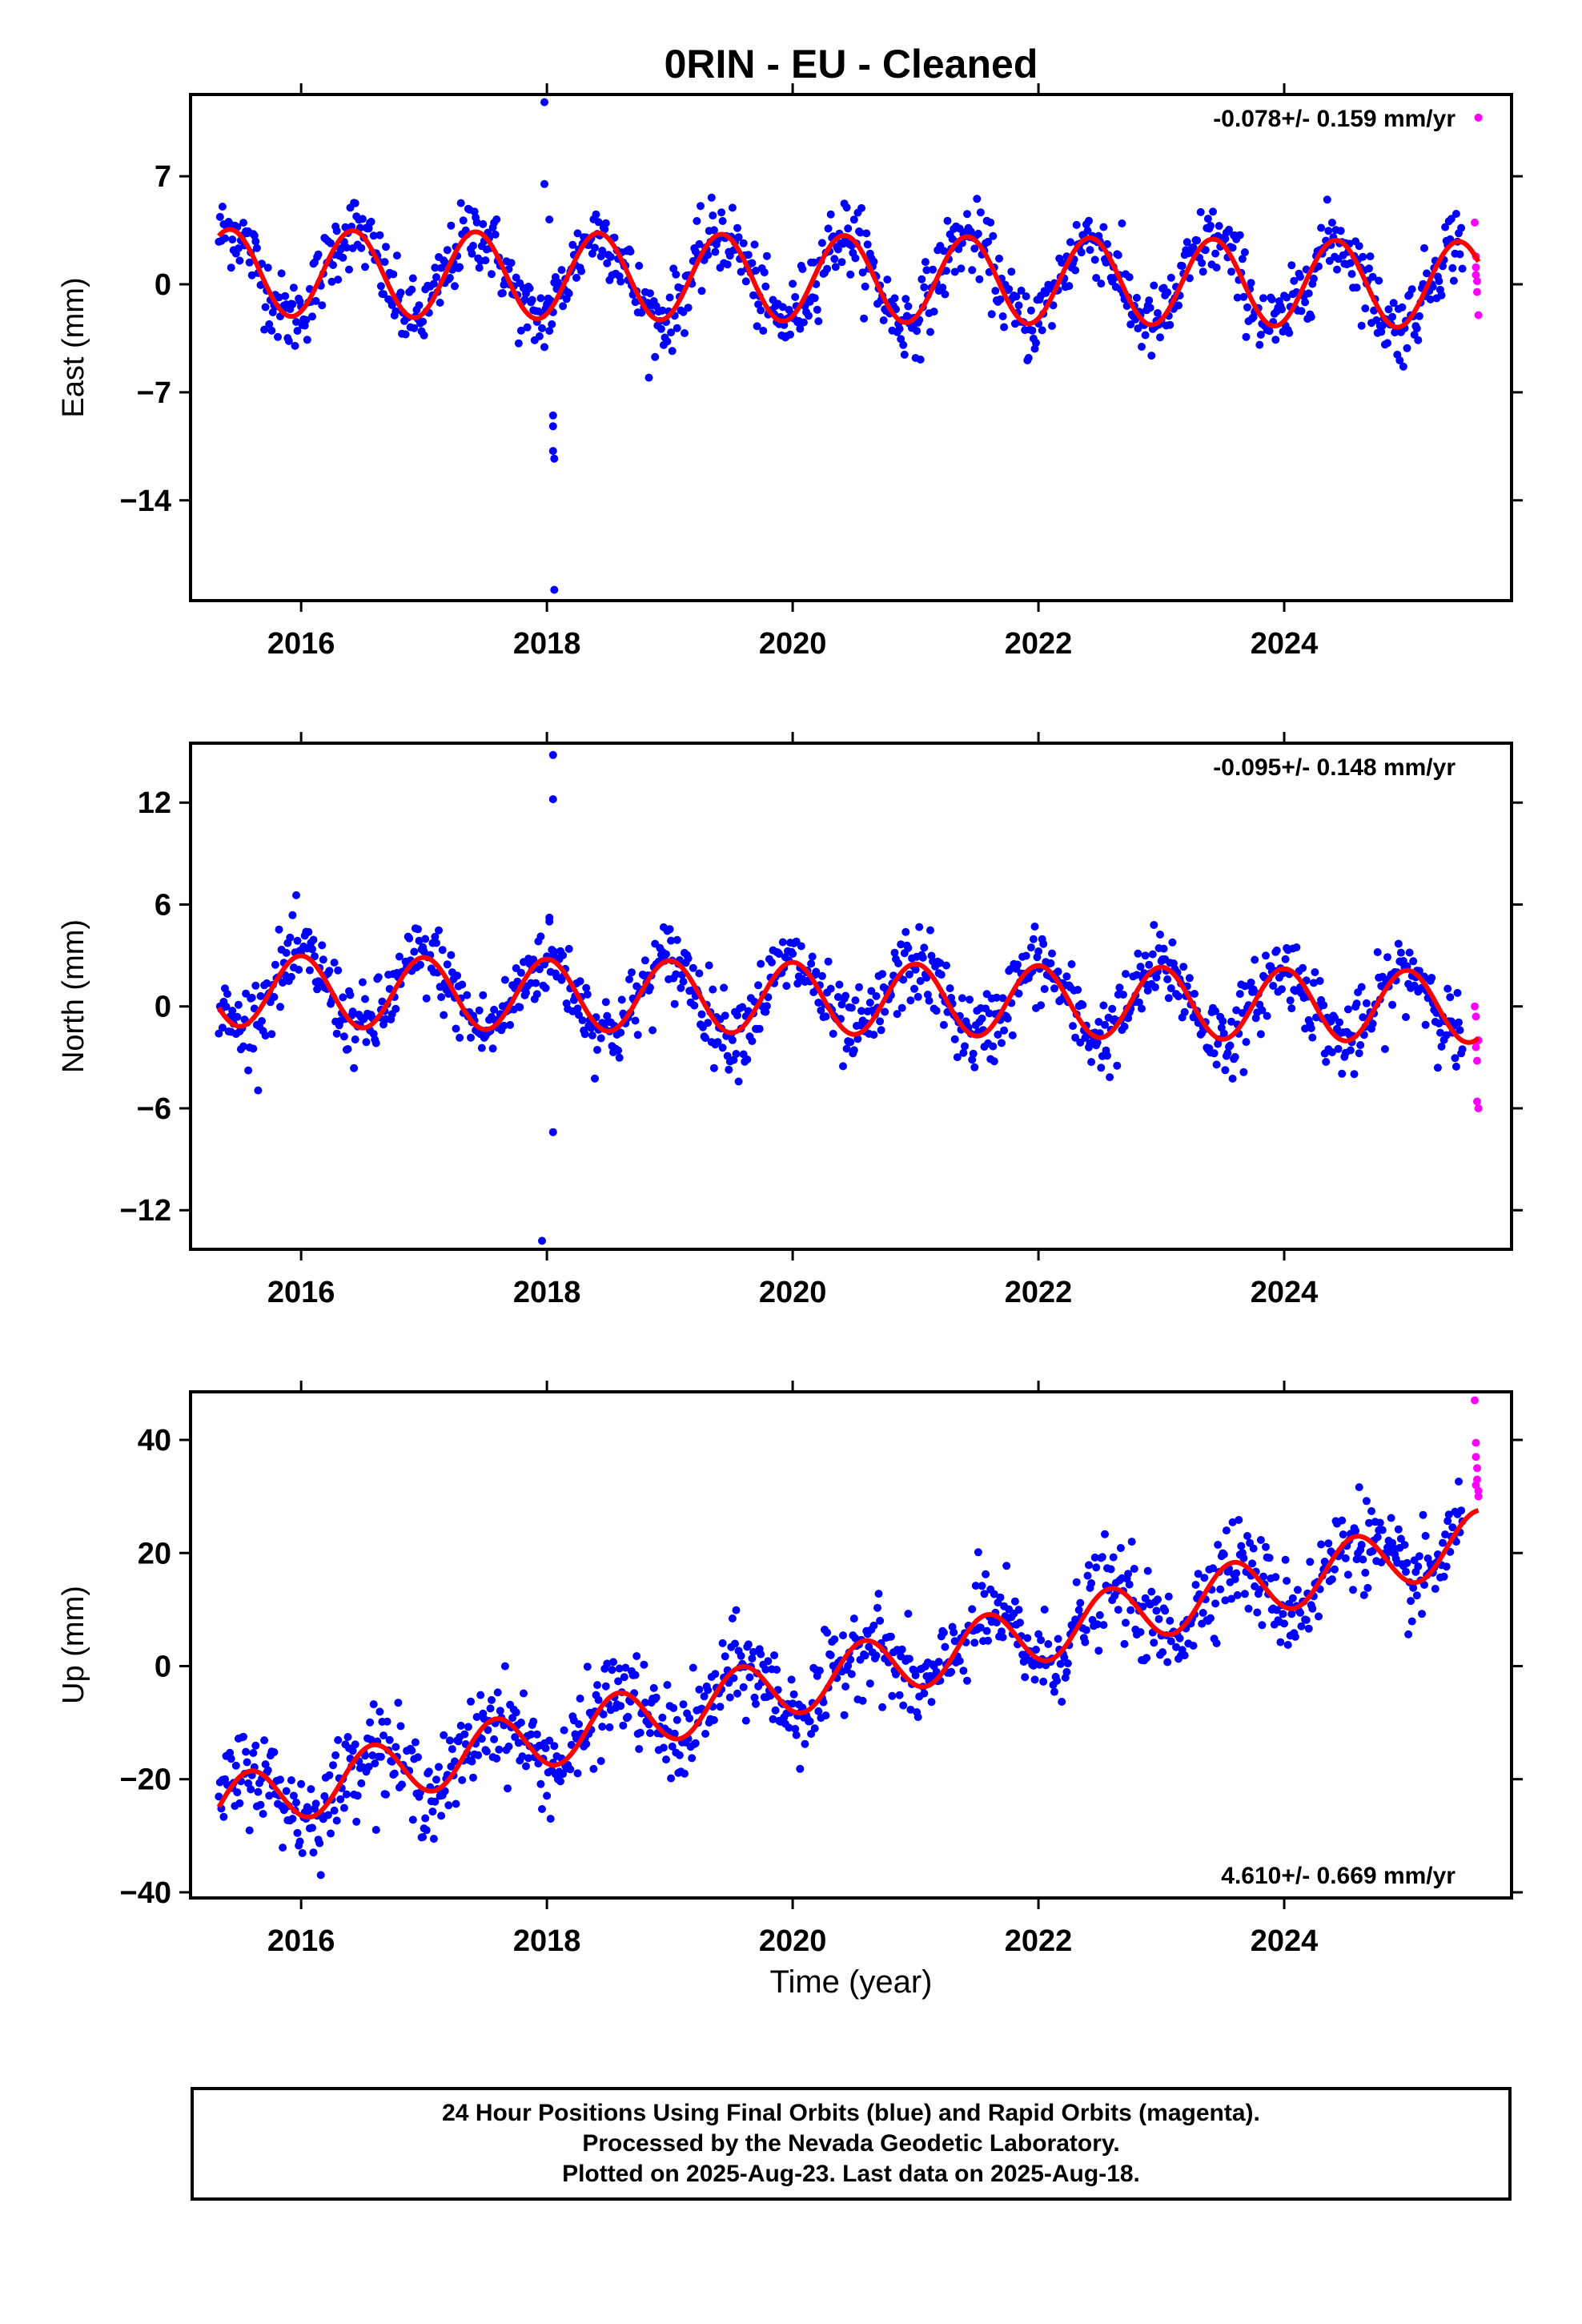 The image size is (1582, 2324). Describe the element at coordinates (154, 1109) in the screenshot. I see `y-tick-label: −6` at that location.